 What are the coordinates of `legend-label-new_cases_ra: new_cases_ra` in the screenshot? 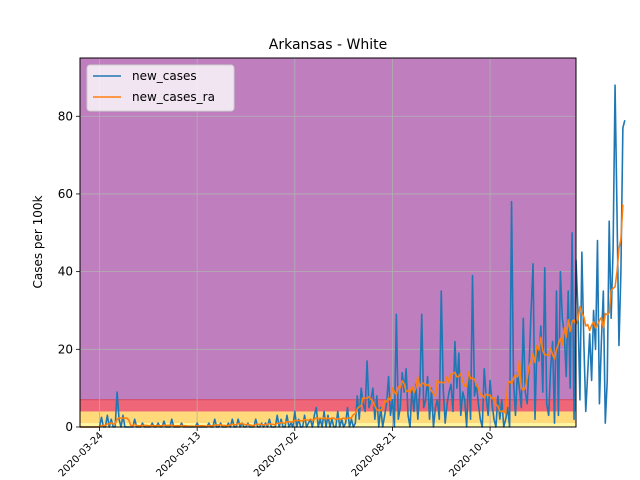 It's located at (173, 97).